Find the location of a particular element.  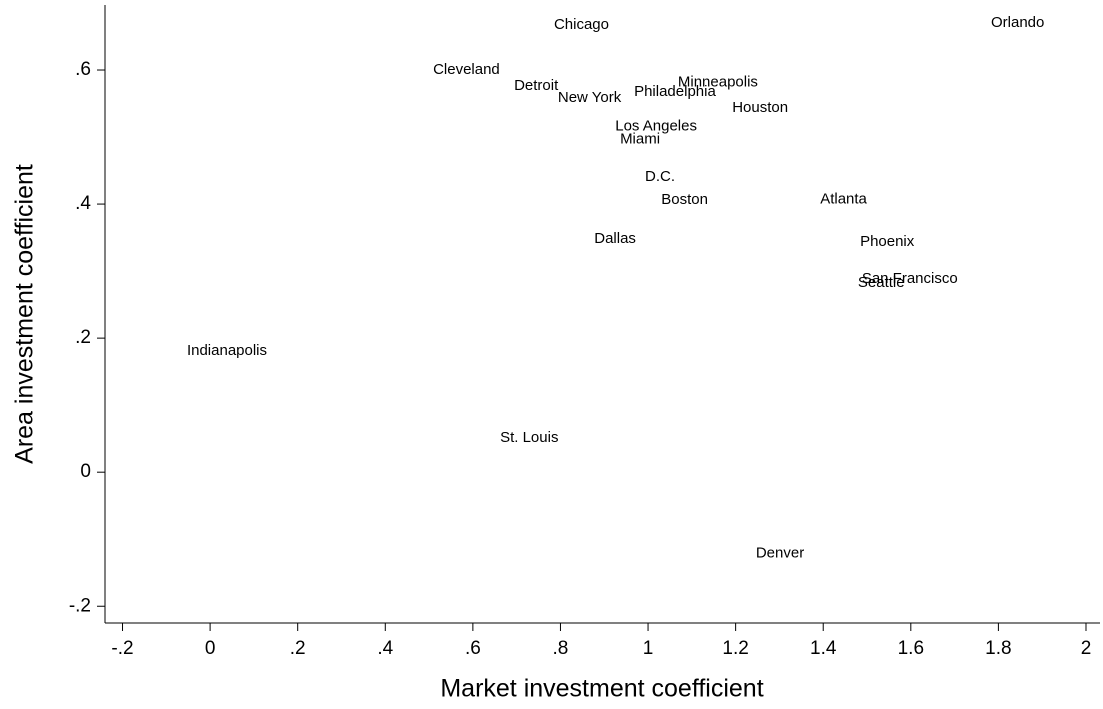

x-tick-label: 1.4 is located at coordinates (823, 648).